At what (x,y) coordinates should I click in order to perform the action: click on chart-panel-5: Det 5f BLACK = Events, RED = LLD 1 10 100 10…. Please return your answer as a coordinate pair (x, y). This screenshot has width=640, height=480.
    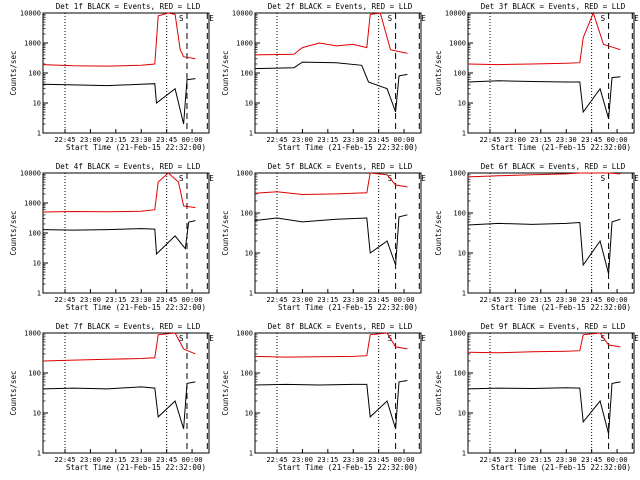
    Looking at the image, I should click on (323, 237).